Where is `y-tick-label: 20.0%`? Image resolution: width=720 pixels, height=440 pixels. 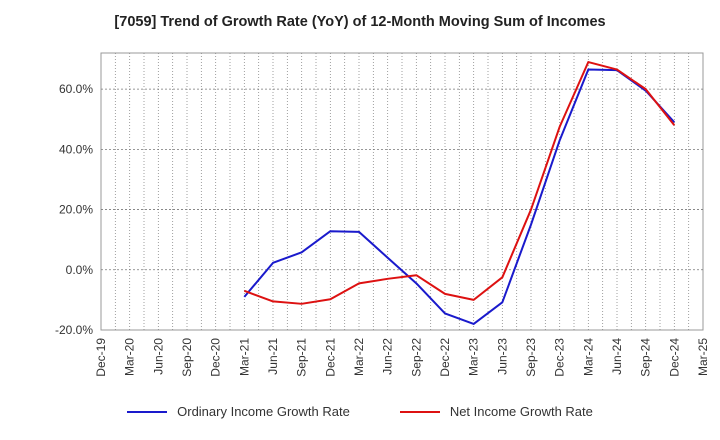
y-tick-label: 20.0% is located at coordinates (76, 210).